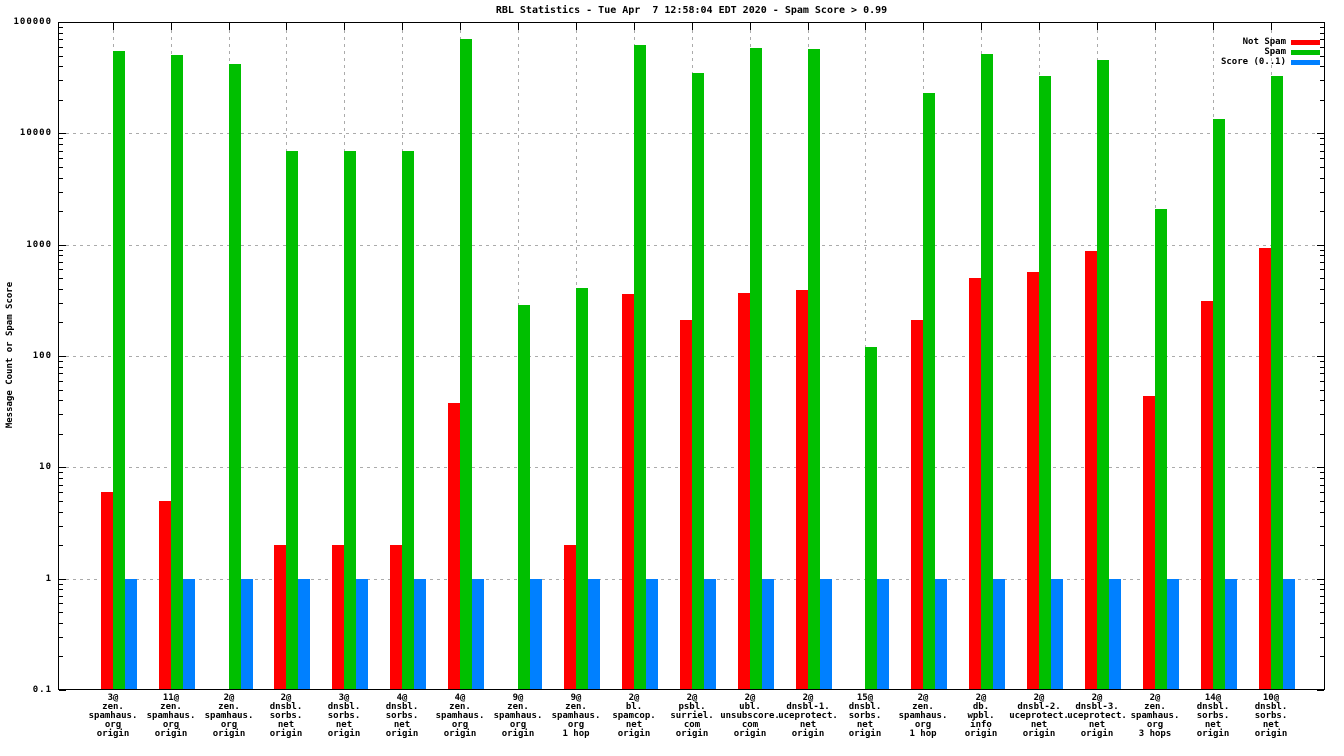 Image resolution: width=1344 pixels, height=756 pixels. What do you see at coordinates (113, 716) in the screenshot?
I see `x-tick-label: 3@ zen. spamhaus. org origin` at bounding box center [113, 716].